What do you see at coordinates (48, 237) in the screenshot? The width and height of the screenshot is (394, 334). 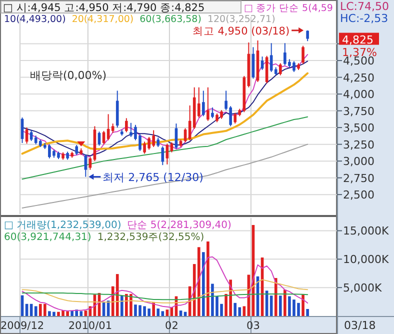 I see `text: 60(3,921,744,31)` at bounding box center [48, 237].